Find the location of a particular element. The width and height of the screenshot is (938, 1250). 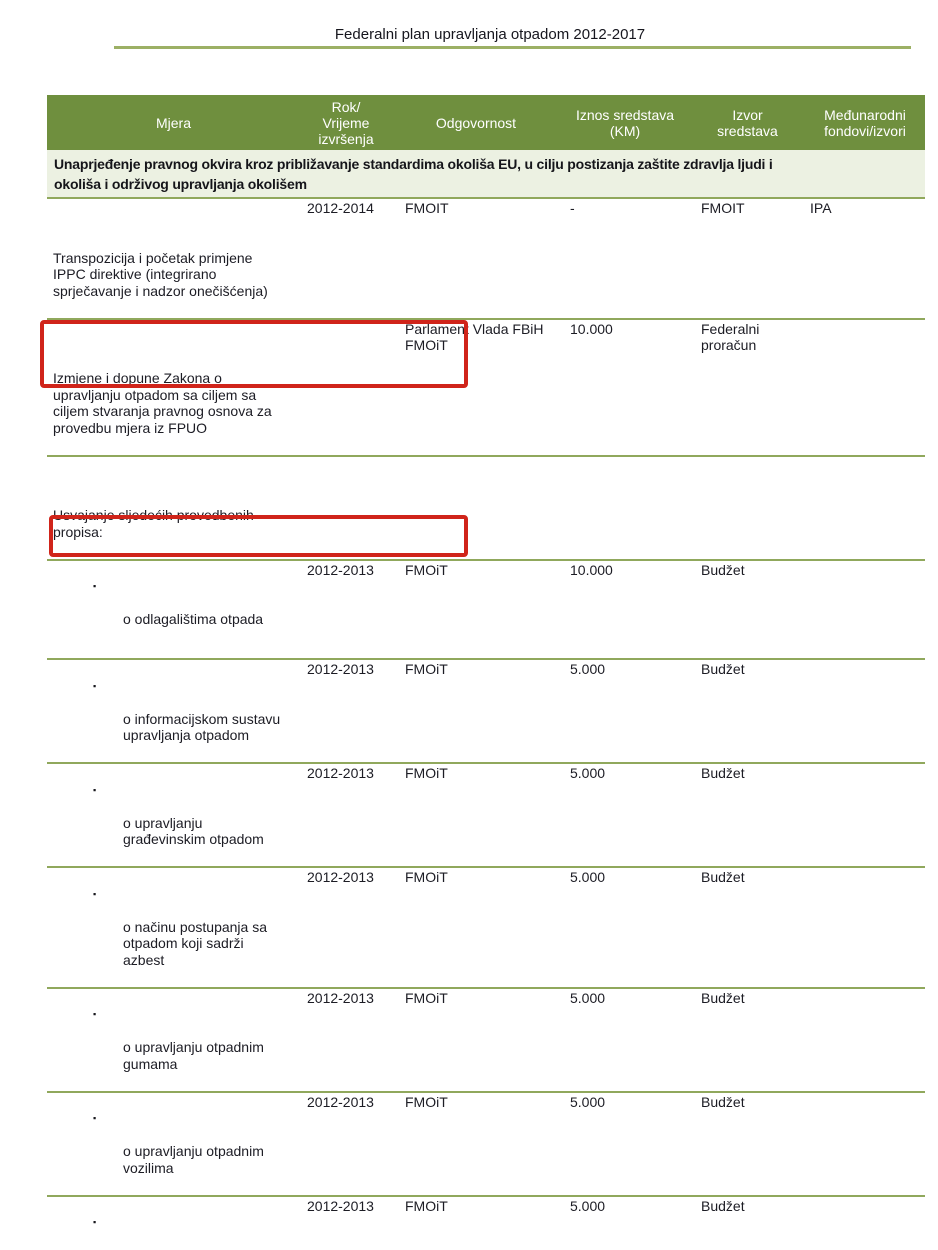

measure-cell: ▪ o upravljanju otpadnim gumama is located at coordinates (173, 1040).